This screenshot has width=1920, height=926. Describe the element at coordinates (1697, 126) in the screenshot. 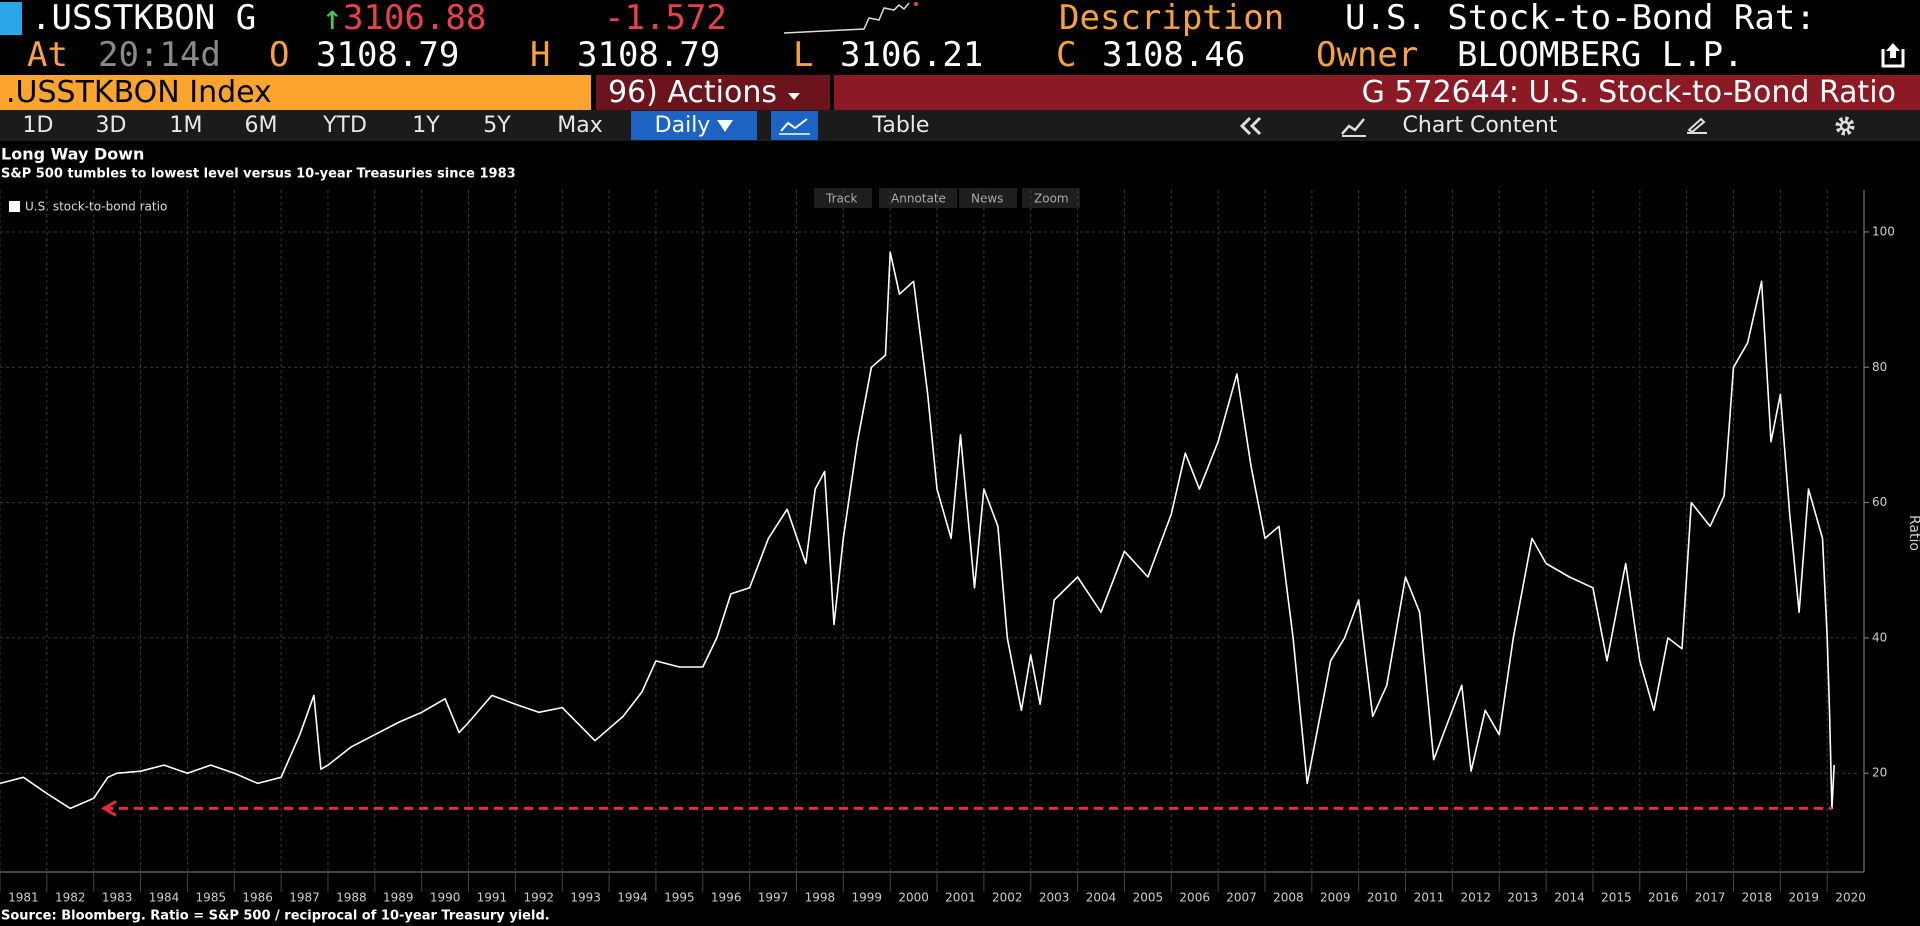

I see `edit-button` at that location.